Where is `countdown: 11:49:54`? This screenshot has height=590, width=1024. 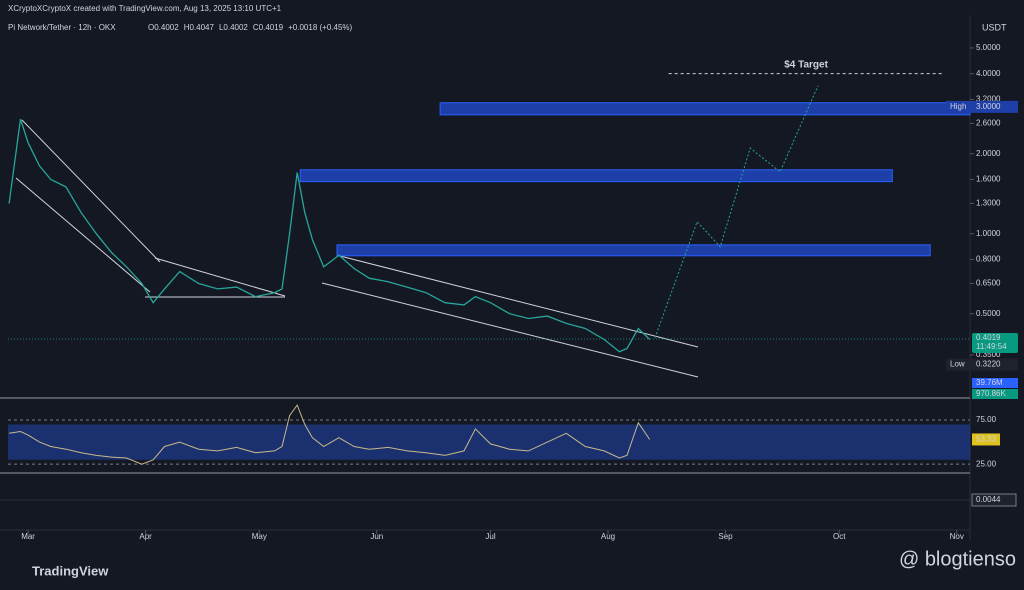
countdown: 11:49:54 is located at coordinates (991, 346).